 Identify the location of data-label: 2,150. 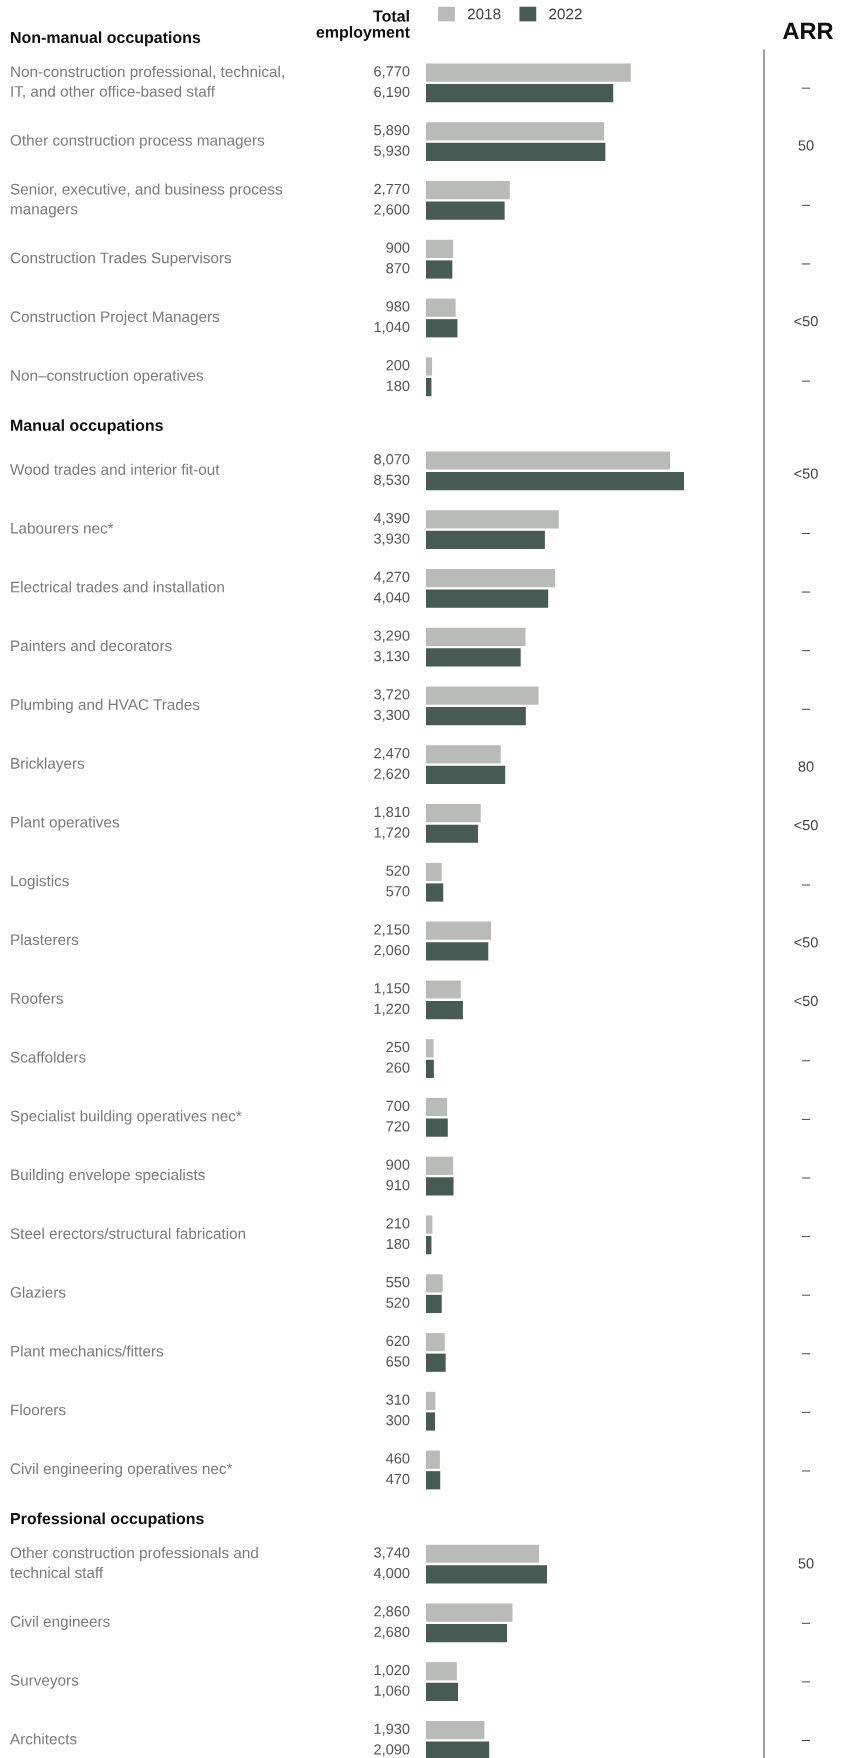
(392, 930).